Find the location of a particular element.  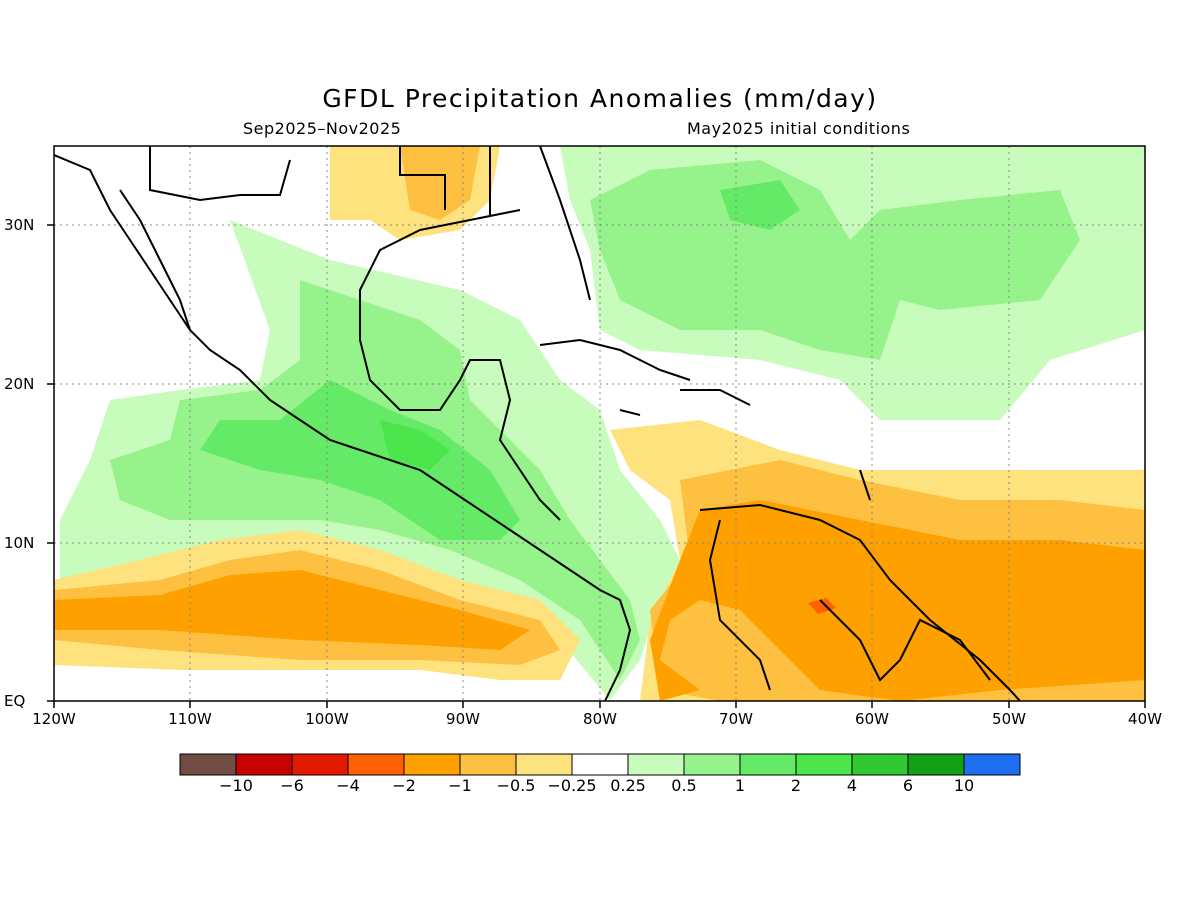

lon-label-100w: 100W is located at coordinates (327, 719).